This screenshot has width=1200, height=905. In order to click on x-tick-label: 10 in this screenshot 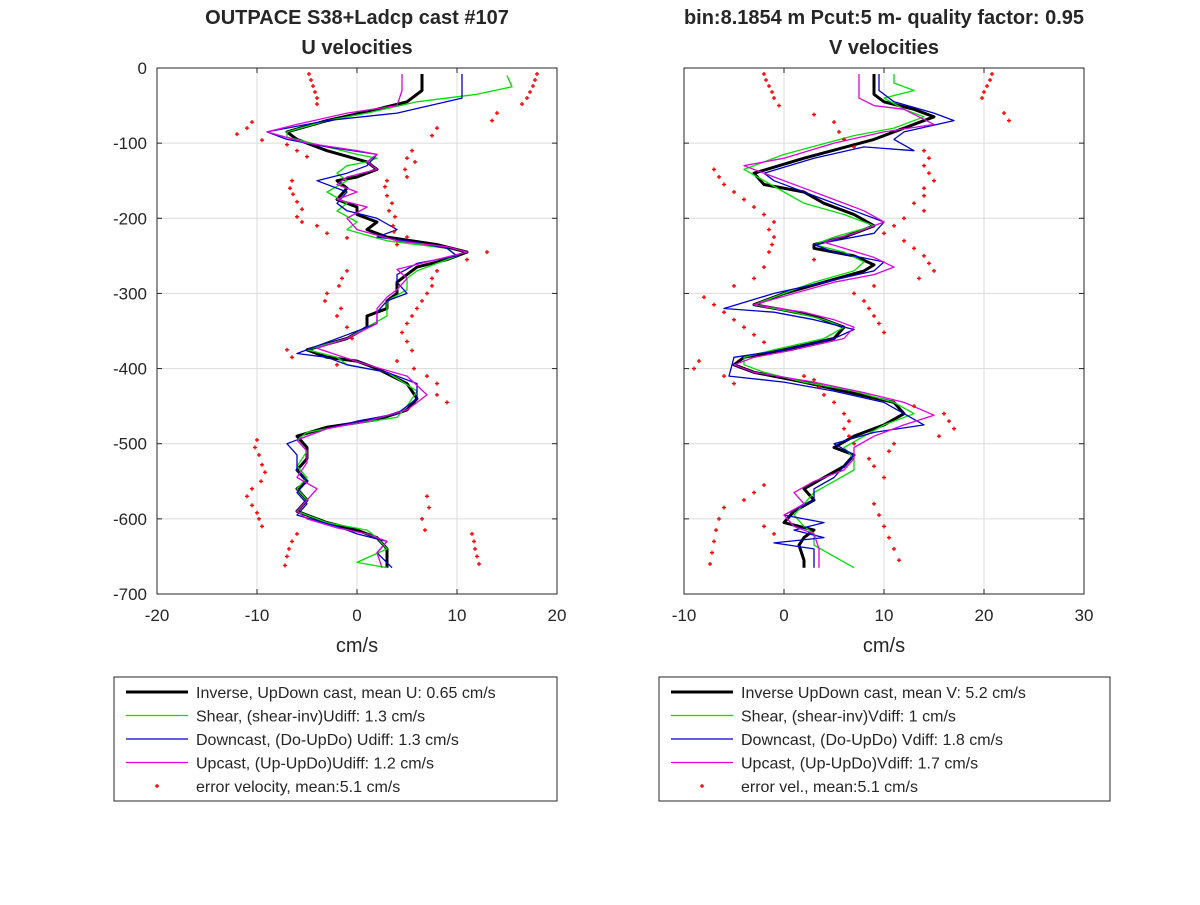, I will do `click(884, 615)`.